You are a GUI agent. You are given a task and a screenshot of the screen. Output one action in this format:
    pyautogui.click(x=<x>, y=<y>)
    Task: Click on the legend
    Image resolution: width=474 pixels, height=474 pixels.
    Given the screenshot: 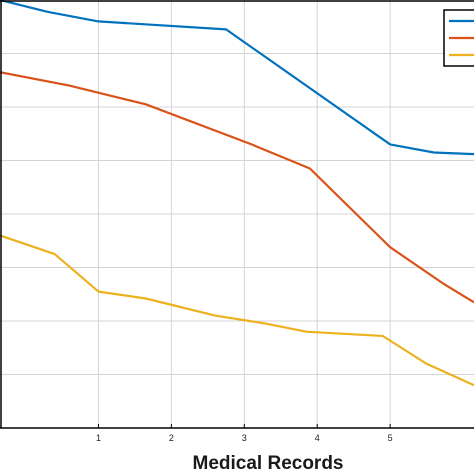 What is the action you would take?
    pyautogui.click(x=458, y=38)
    